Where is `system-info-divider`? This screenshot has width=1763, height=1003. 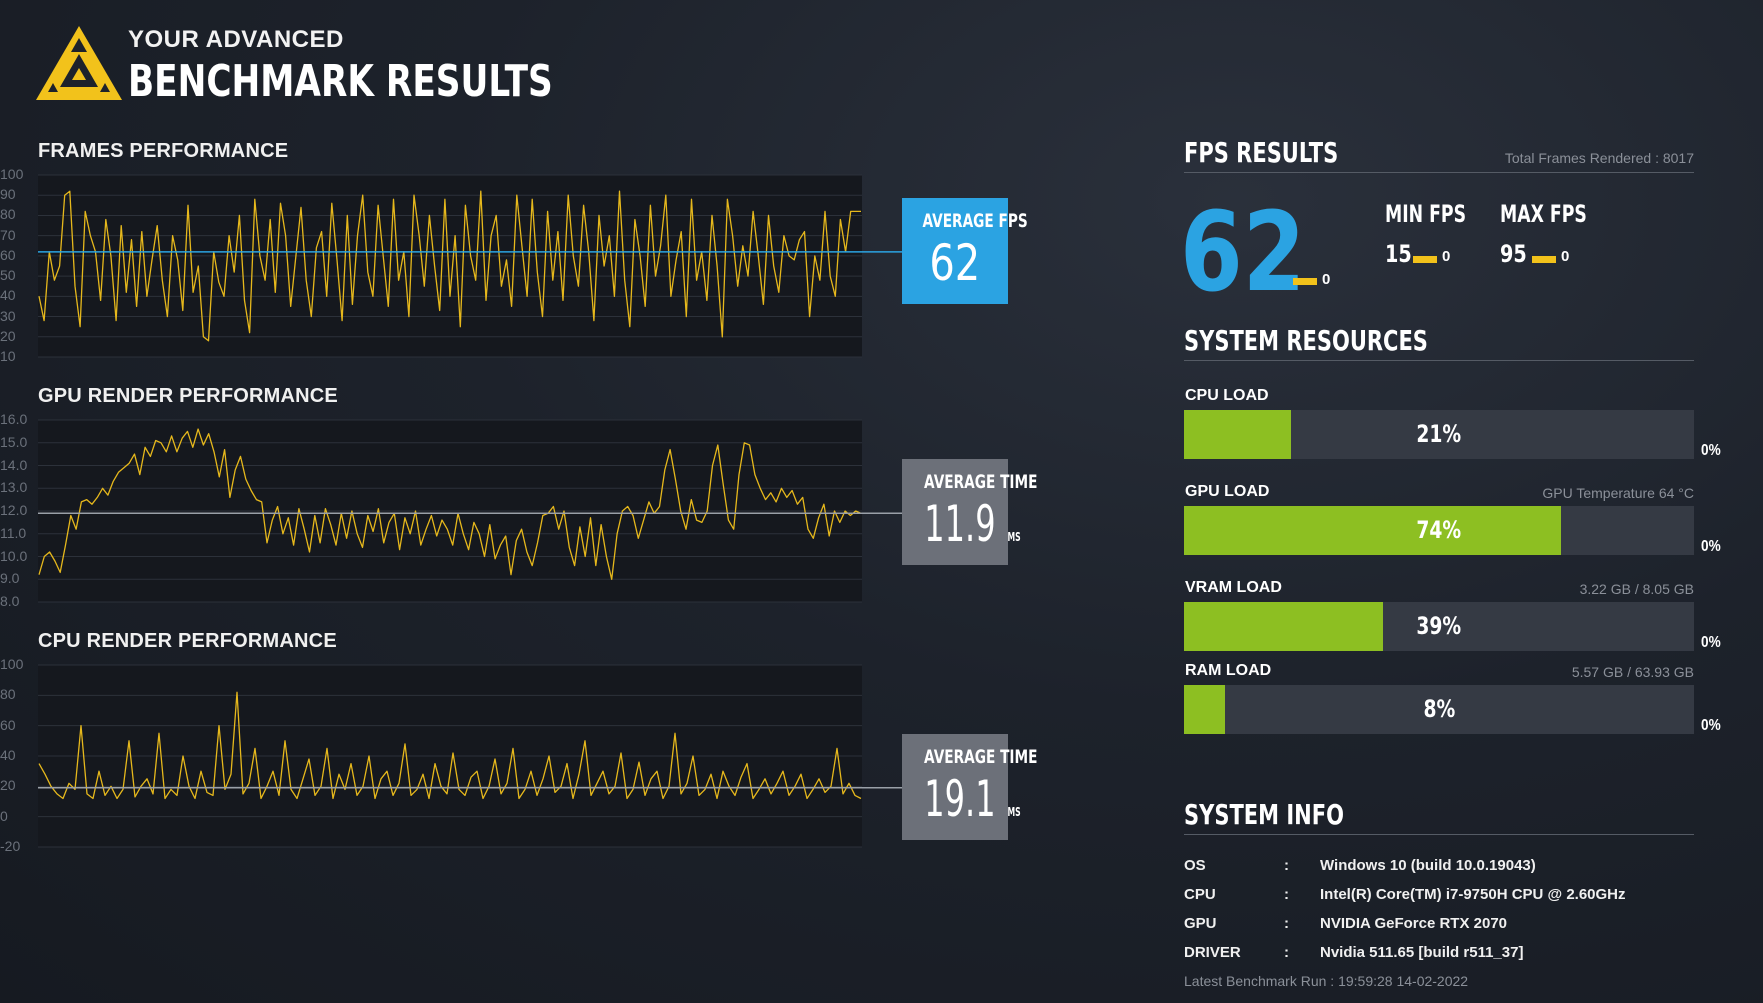
system-info-divider is located at coordinates (1439, 834).